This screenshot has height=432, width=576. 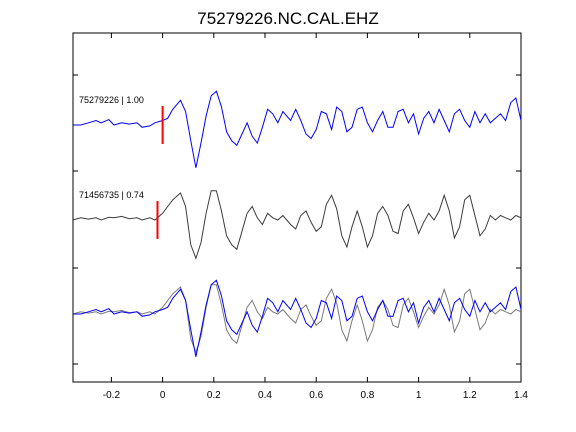 What do you see at coordinates (316, 395) in the screenshot?
I see `x-tick-label-4: 0.6` at bounding box center [316, 395].